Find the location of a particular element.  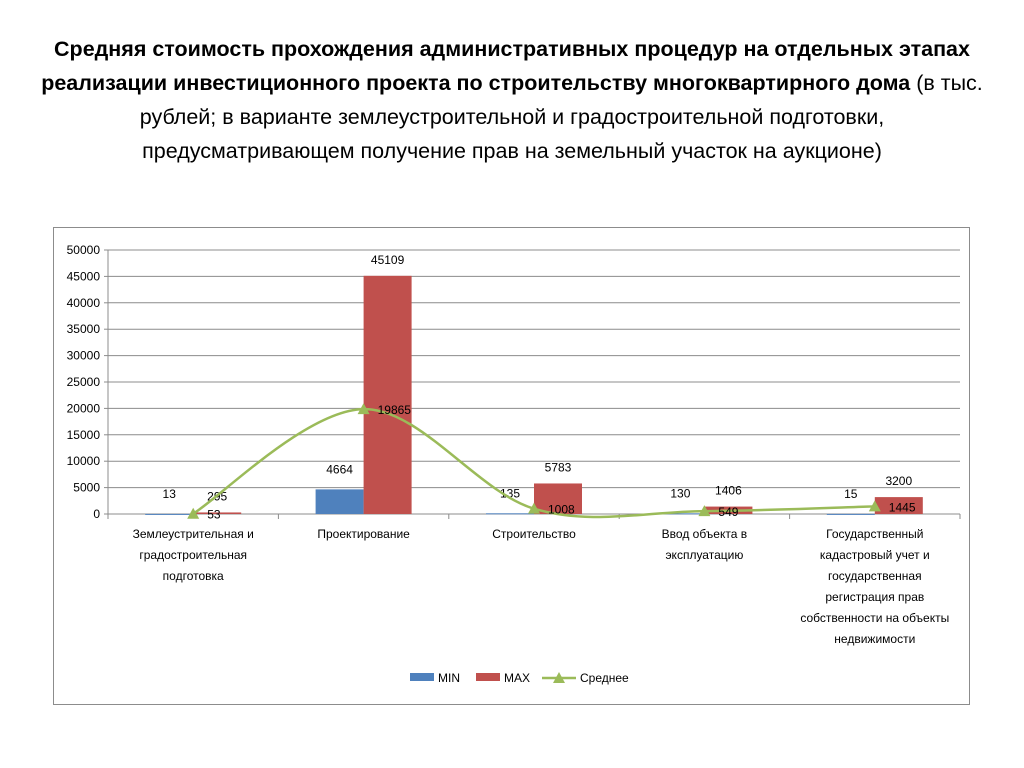

category-label: Ввод объекта в эксплуатацию is located at coordinates (704, 544).